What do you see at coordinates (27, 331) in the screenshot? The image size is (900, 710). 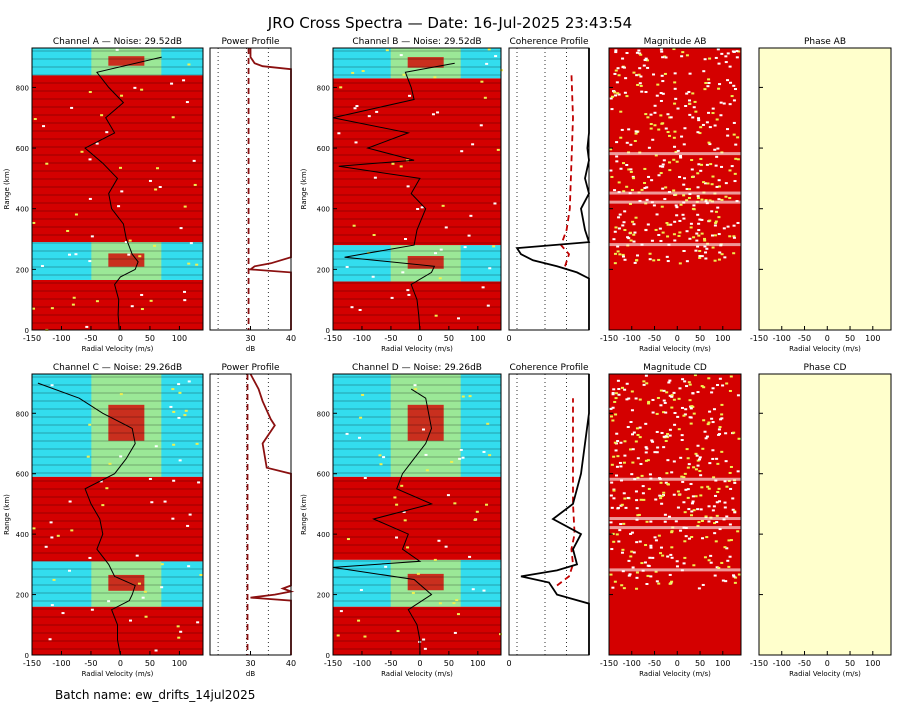 I see `y-tick-label: 0` at bounding box center [27, 331].